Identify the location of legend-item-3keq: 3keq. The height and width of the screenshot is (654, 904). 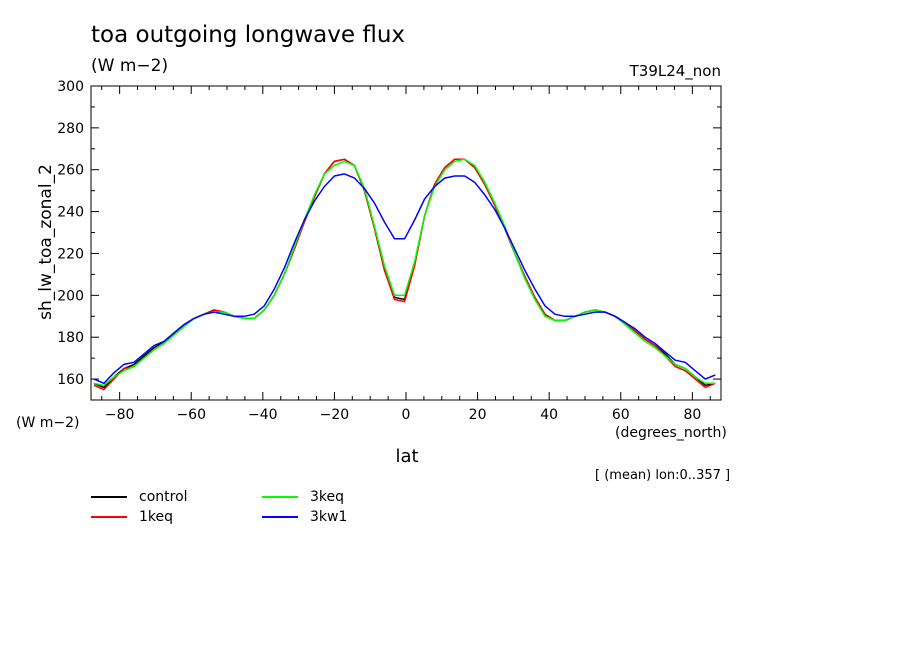
(303, 497).